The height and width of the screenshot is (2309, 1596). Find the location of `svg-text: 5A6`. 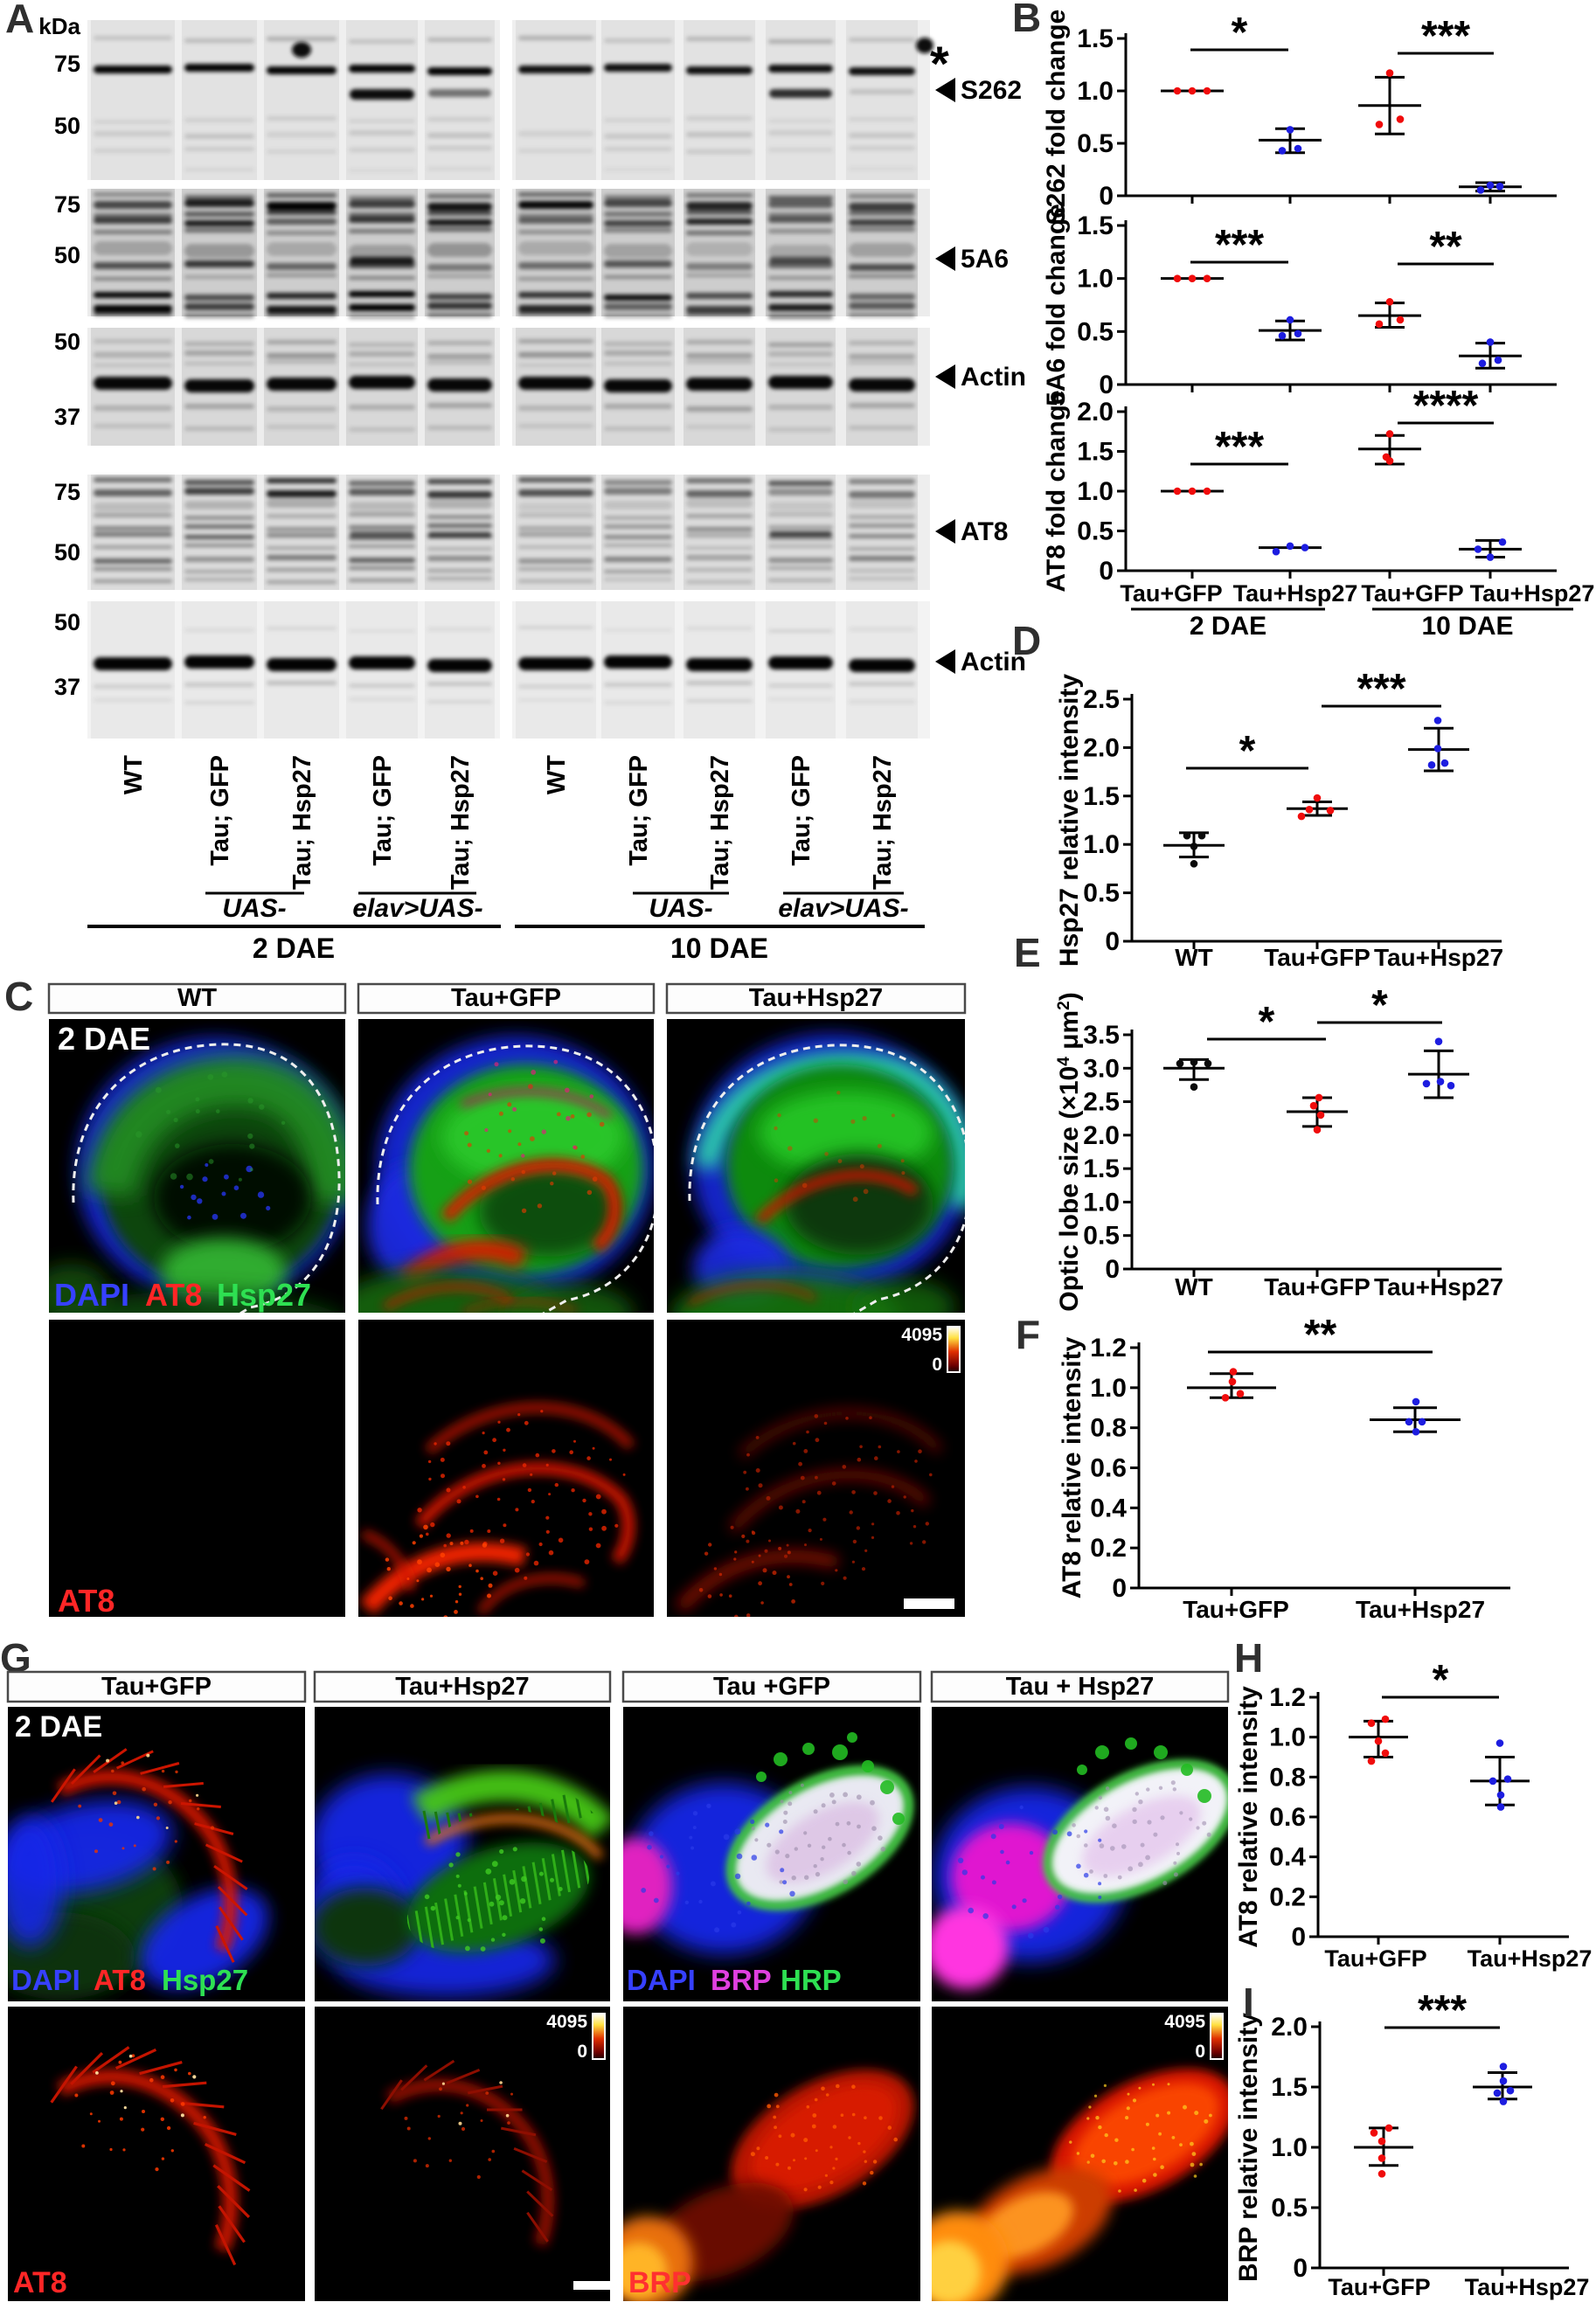

svg-text: 5A6 is located at coordinates (985, 259).